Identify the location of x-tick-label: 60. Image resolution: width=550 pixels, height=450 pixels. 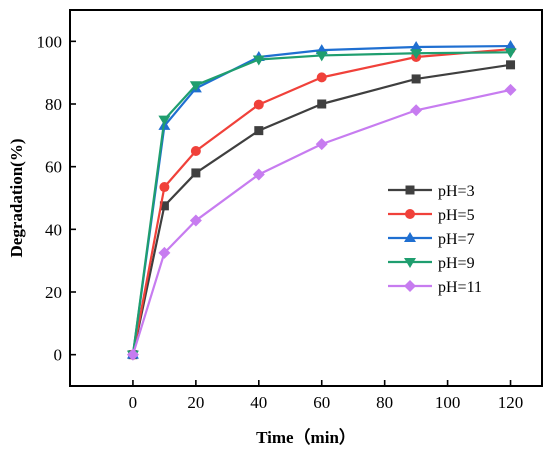
(321, 402).